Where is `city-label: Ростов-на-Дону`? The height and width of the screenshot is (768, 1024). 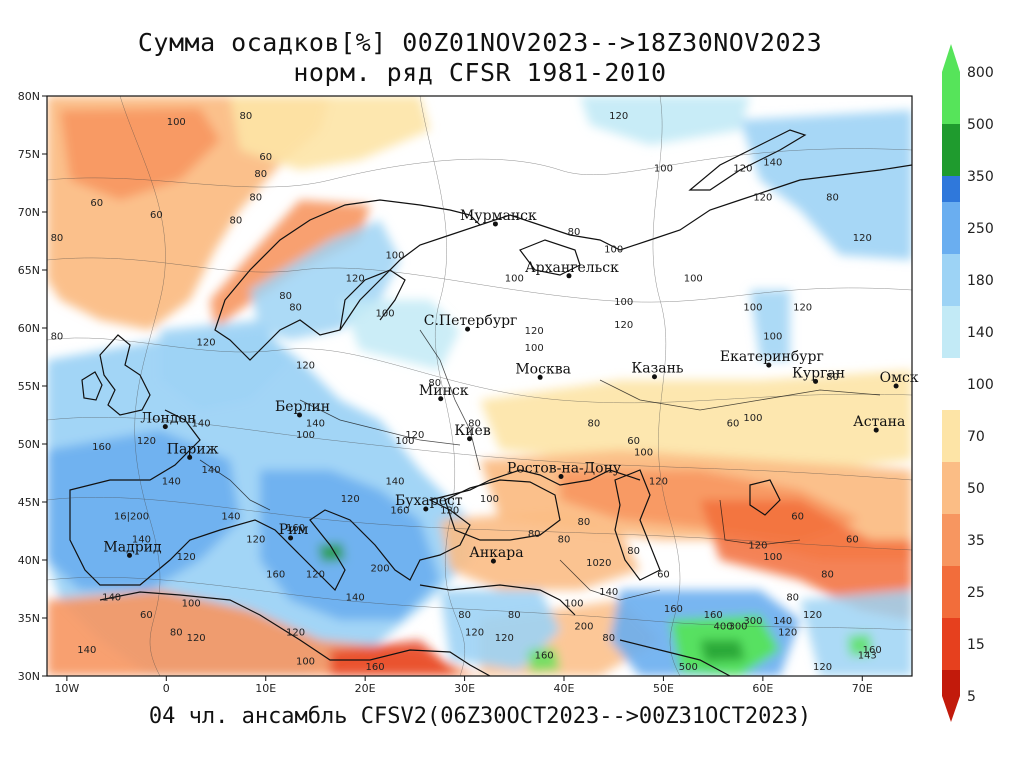
city-label: Ростов-на-Дону is located at coordinates (564, 468).